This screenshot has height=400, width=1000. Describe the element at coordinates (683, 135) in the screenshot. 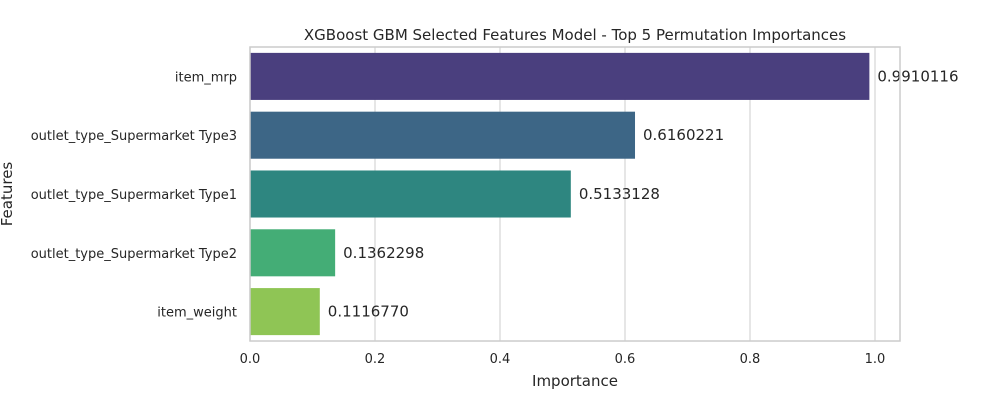

I see `data-label: 0.6160221` at that location.